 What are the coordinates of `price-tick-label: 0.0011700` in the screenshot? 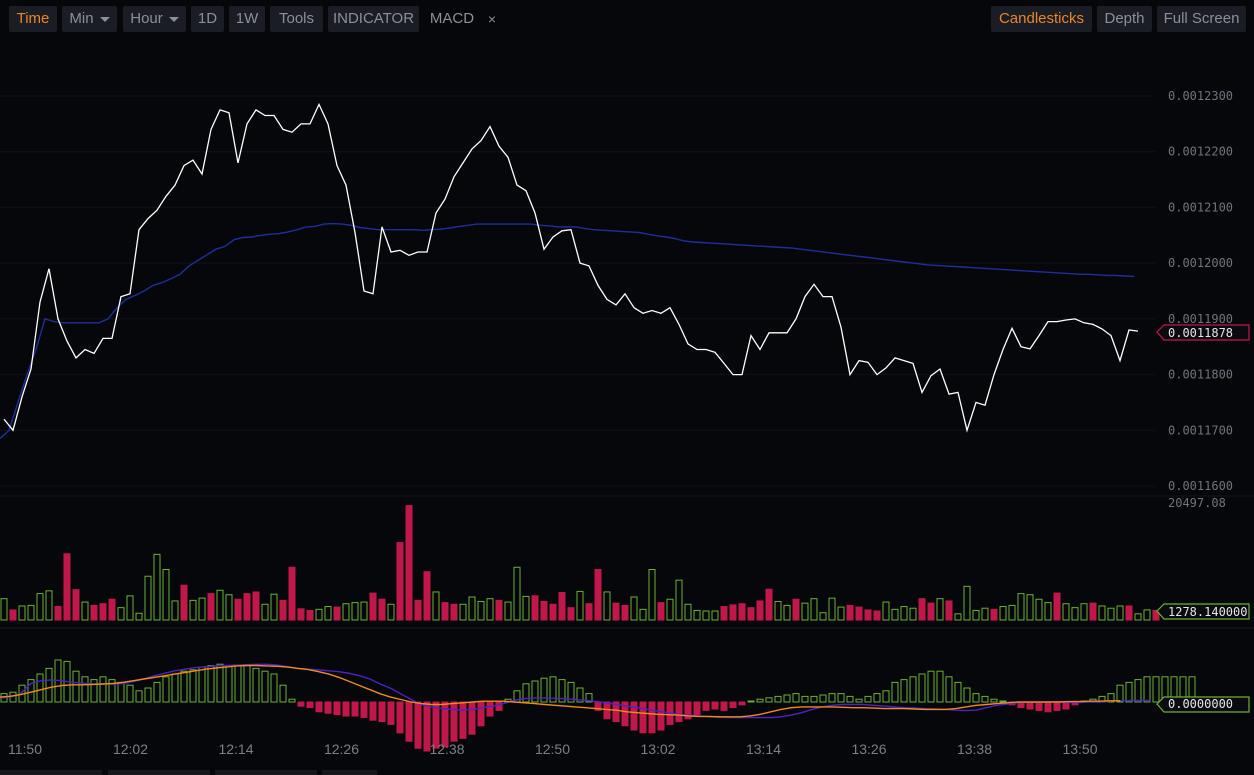 It's located at (1200, 430).